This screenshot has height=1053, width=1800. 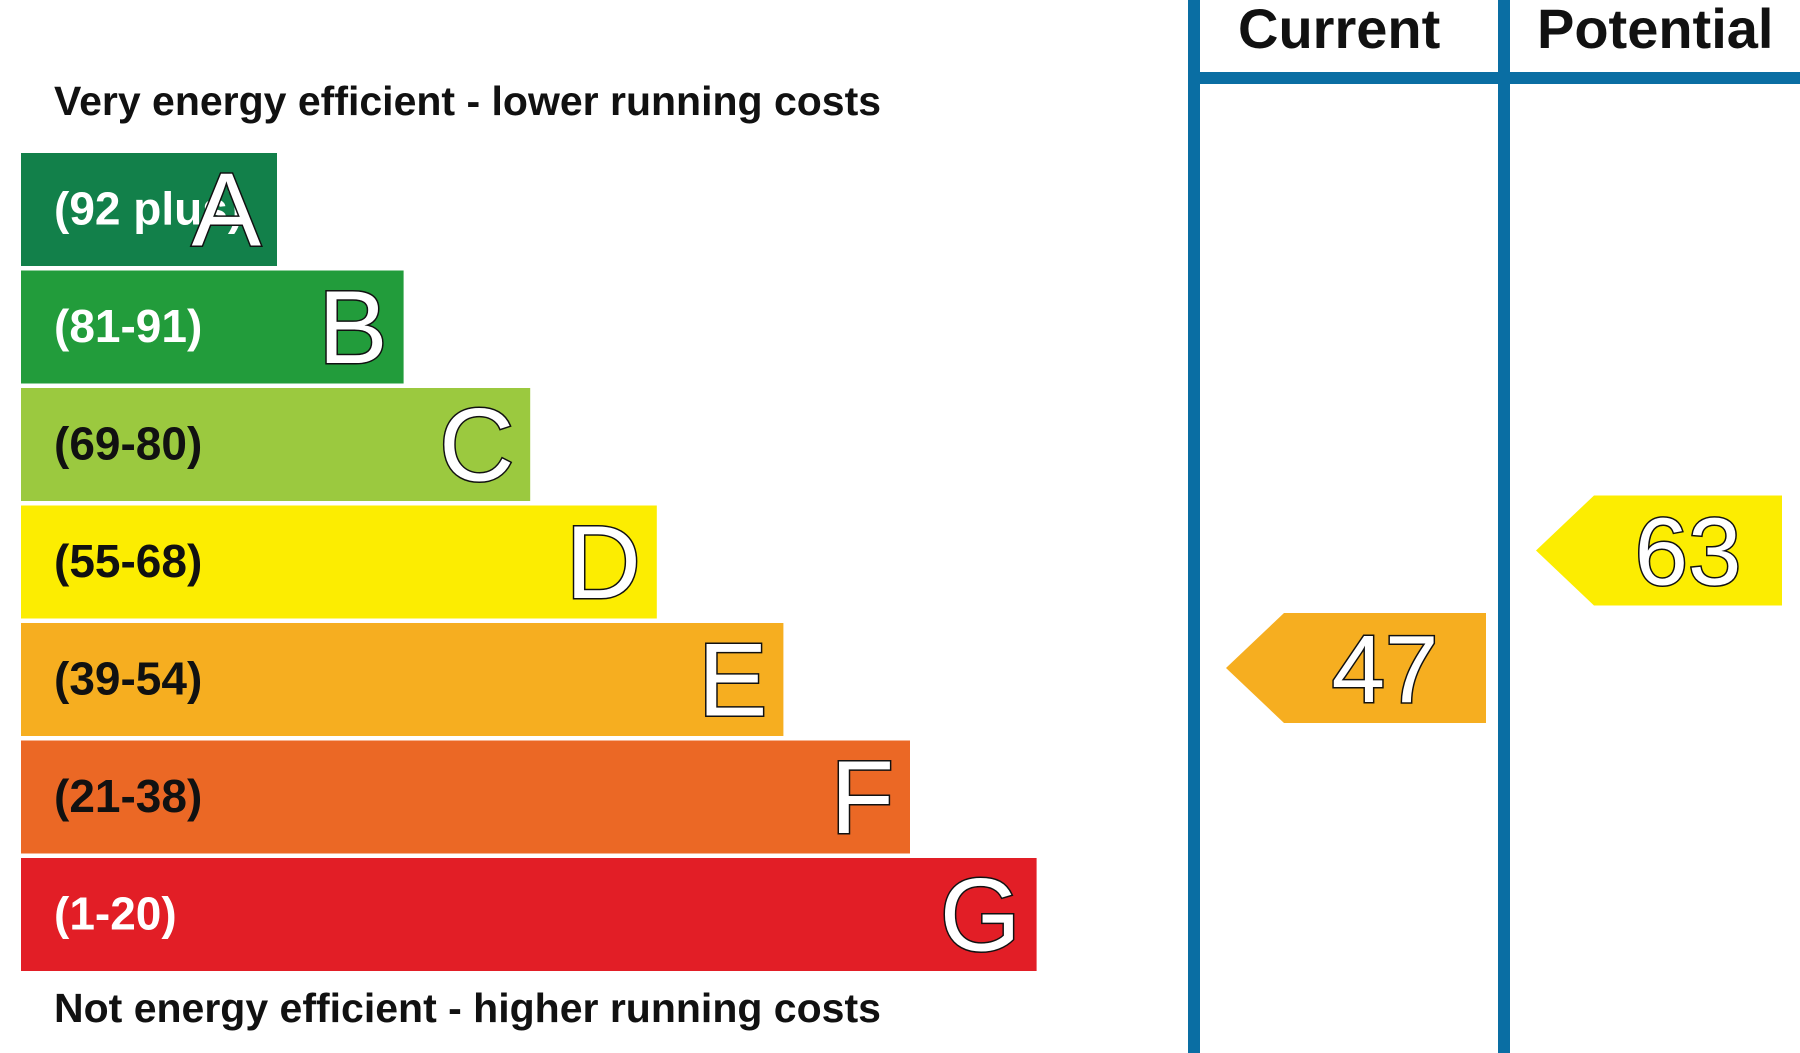 What do you see at coordinates (128, 561) in the screenshot?
I see `band-range-d: (55-68)` at bounding box center [128, 561].